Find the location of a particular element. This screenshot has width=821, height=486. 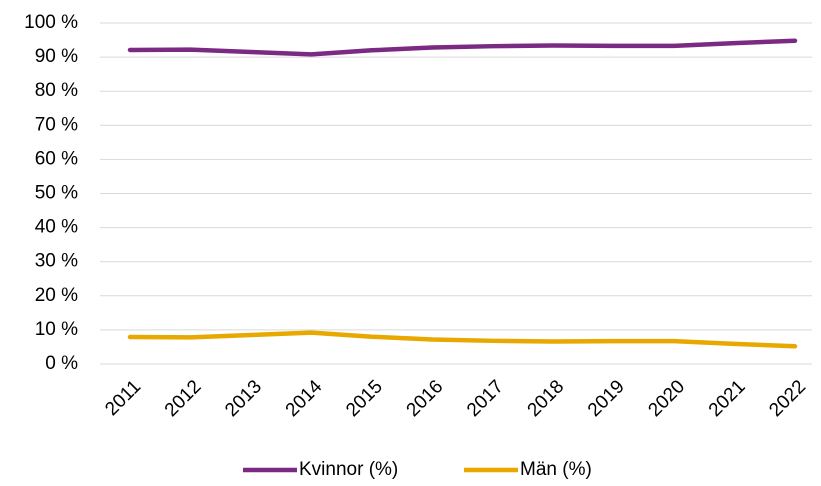

x-tick-label: 2021 is located at coordinates (727, 398).